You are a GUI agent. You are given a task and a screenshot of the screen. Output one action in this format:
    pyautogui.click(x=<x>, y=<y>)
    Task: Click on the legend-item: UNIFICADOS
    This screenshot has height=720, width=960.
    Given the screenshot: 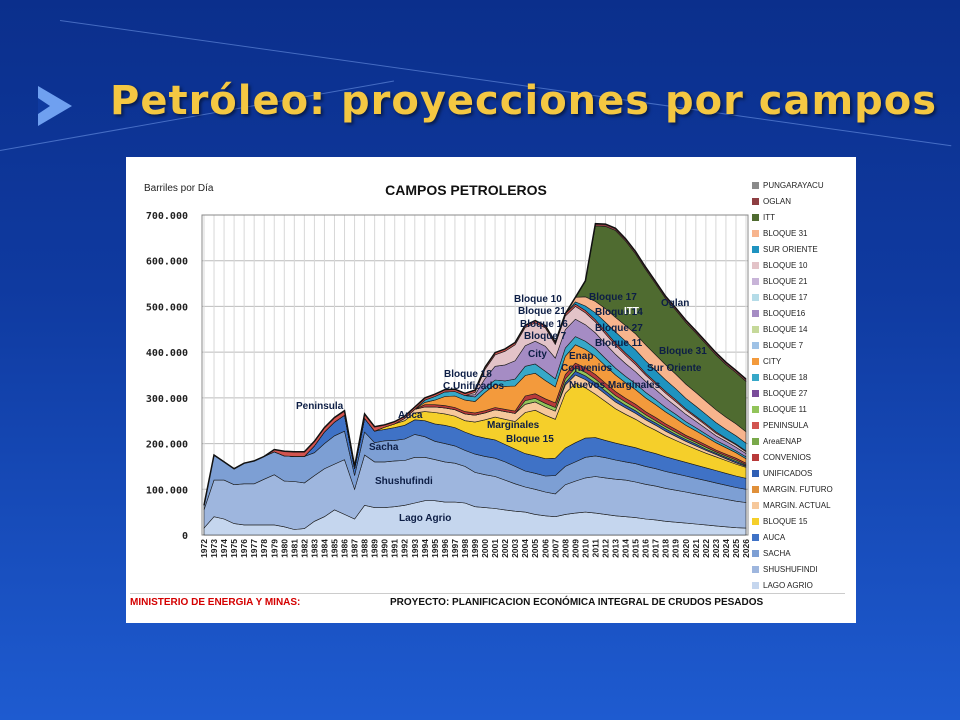 What is the action you would take?
    pyautogui.click(x=804, y=473)
    